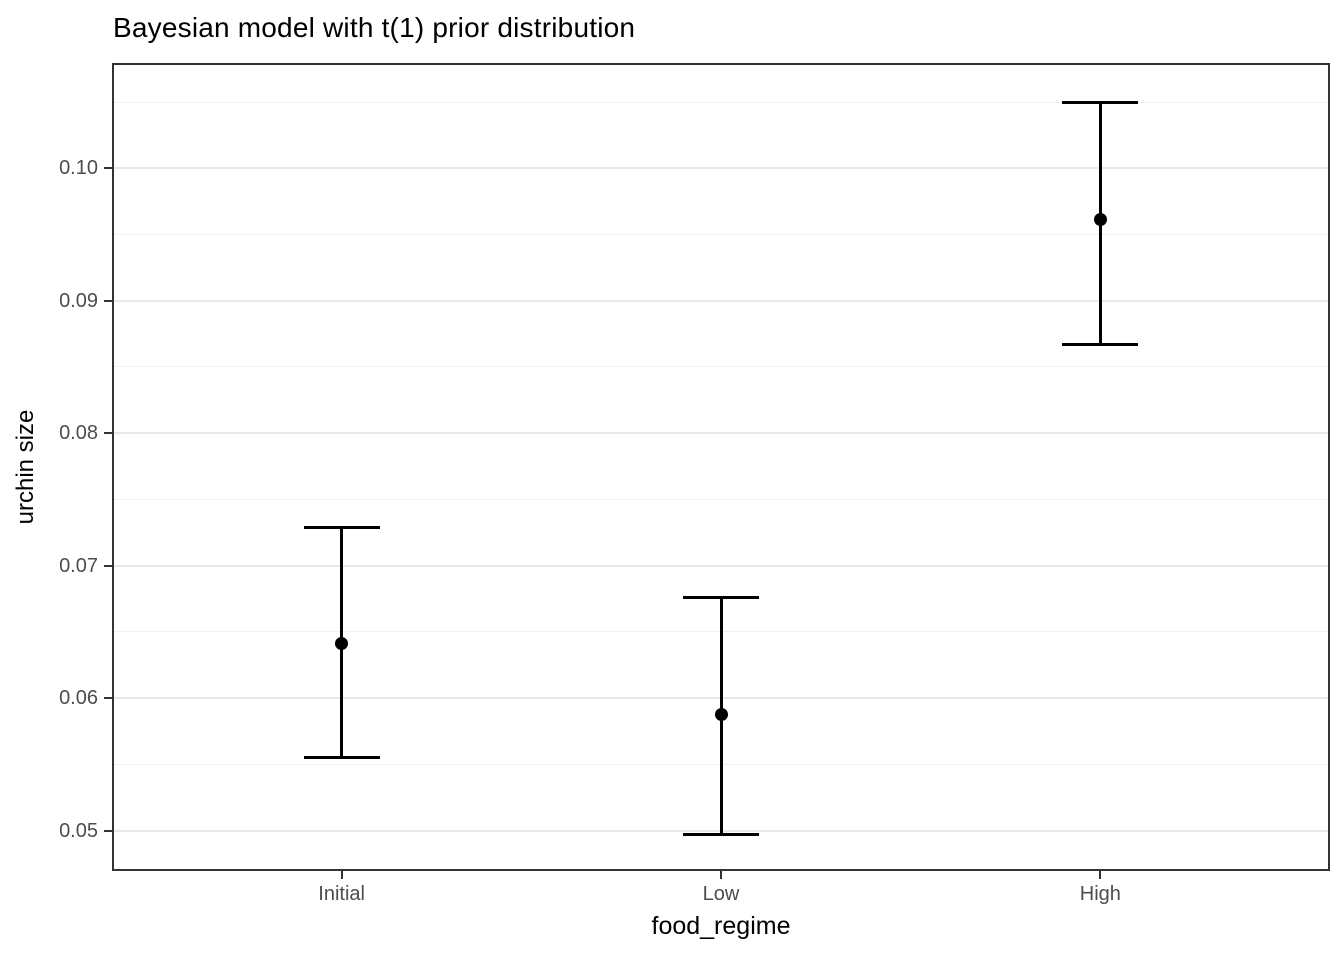  Describe the element at coordinates (721, 926) in the screenshot. I see `x-axis-title: food_regime` at that location.